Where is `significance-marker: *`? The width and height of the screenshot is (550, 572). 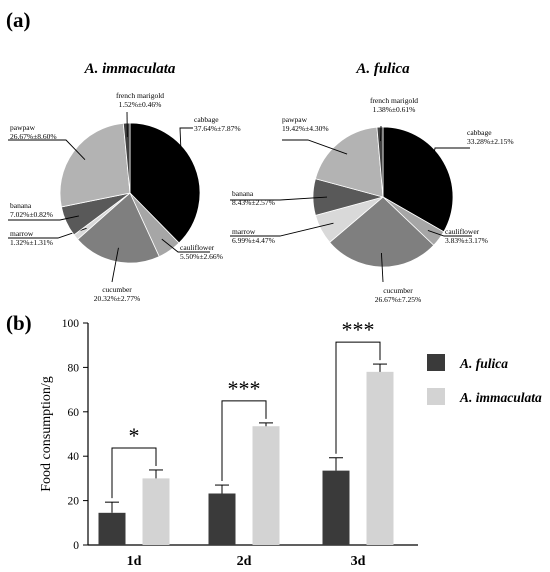 significance-marker: * is located at coordinates (134, 435).